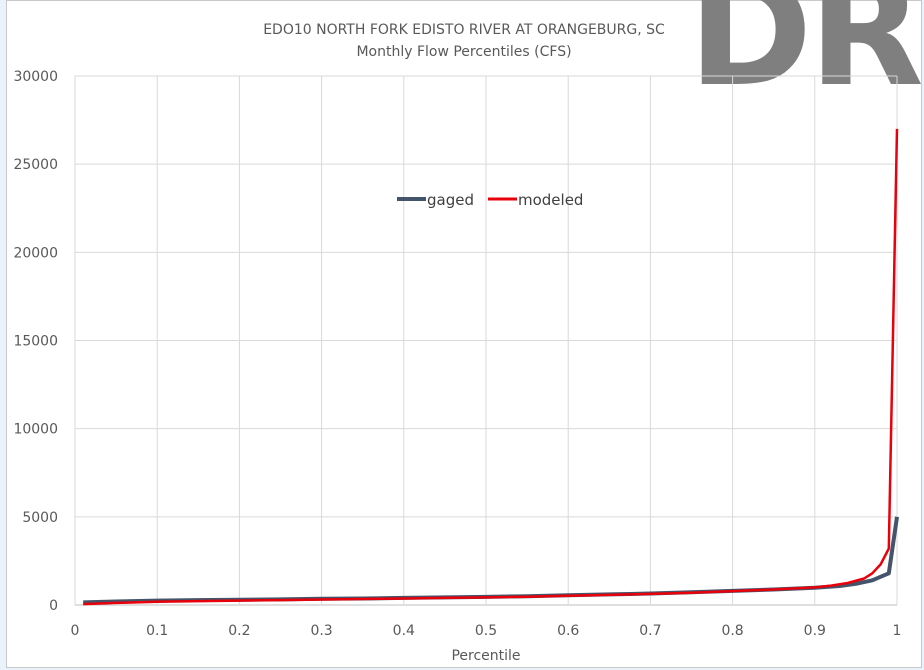 The height and width of the screenshot is (670, 924). What do you see at coordinates (404, 631) in the screenshot?
I see `x-tick-label: 0.4` at bounding box center [404, 631].